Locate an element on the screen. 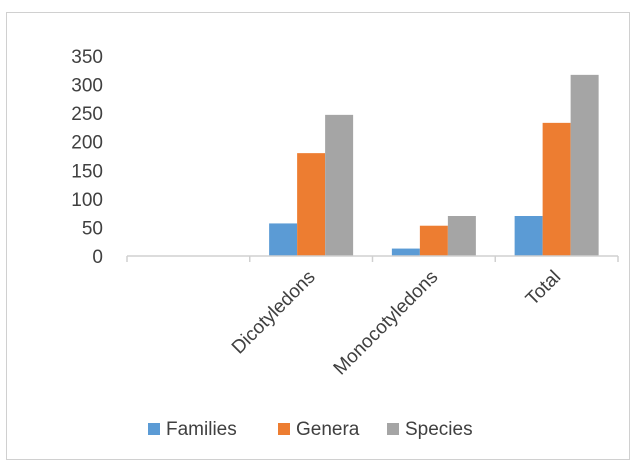  x-category-label: Dicotyledons is located at coordinates (274, 313).